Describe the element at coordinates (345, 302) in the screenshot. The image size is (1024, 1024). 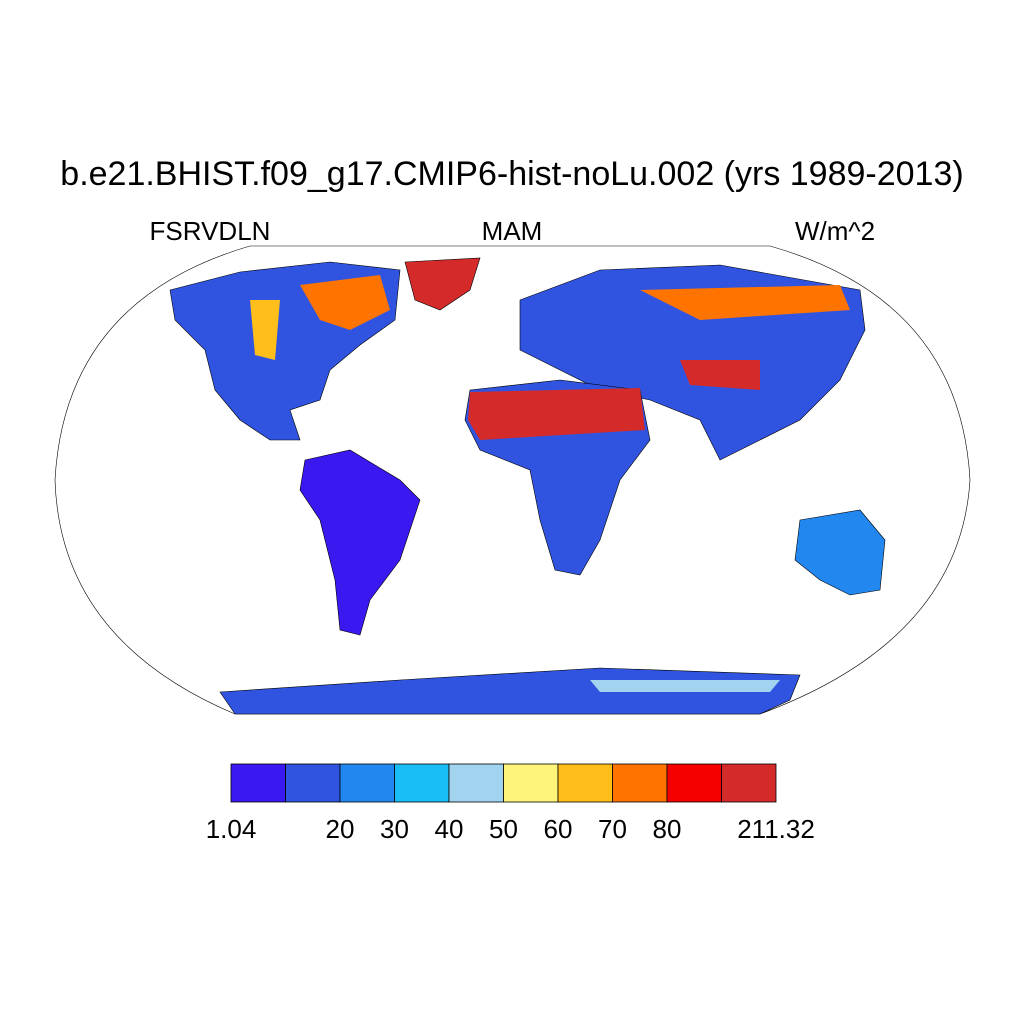
I see `canada-bright` at that location.